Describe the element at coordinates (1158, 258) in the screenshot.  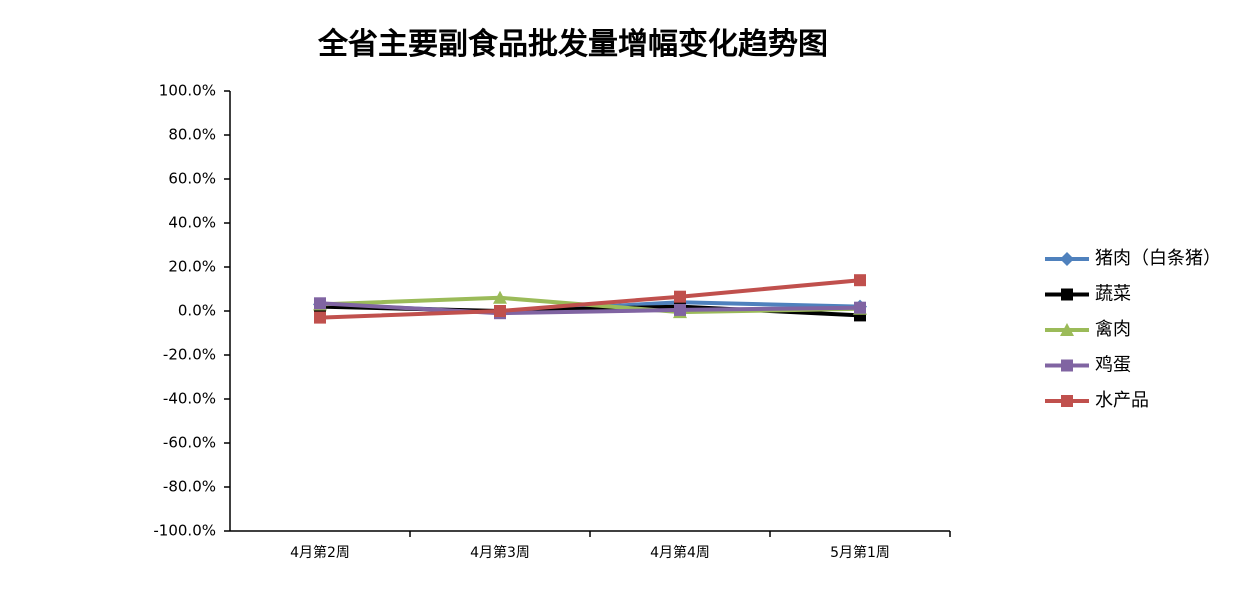
I see `legend-label: 猪肉（白条猪）` at that location.